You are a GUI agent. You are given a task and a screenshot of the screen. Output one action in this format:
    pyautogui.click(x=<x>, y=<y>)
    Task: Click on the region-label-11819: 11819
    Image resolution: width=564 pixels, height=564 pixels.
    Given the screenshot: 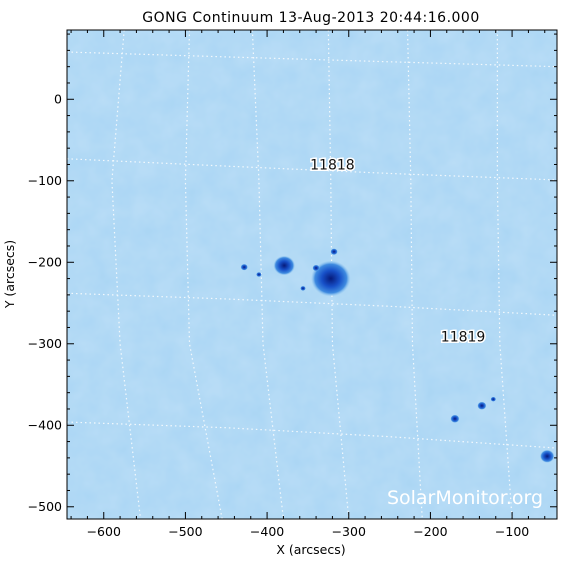 What is the action you would take?
    pyautogui.click(x=463, y=337)
    